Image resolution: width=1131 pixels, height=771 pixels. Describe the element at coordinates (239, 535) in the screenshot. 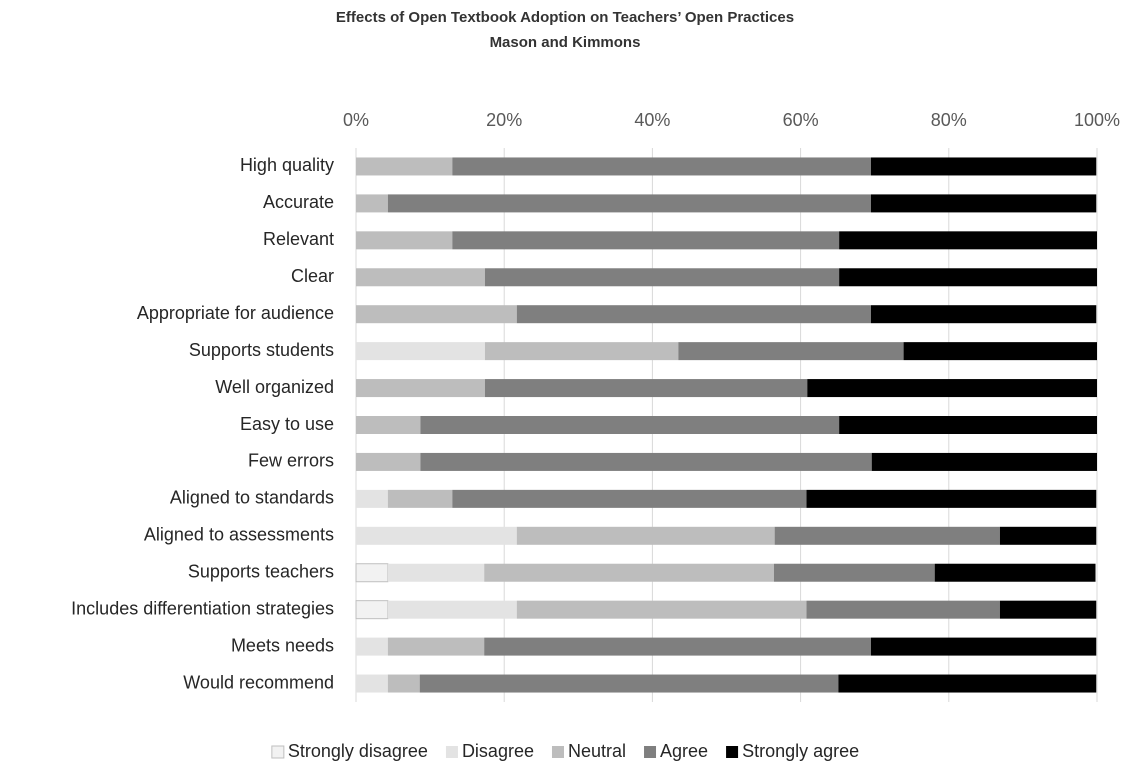

I see `y-tick-label: Aligned to assessments` at that location.